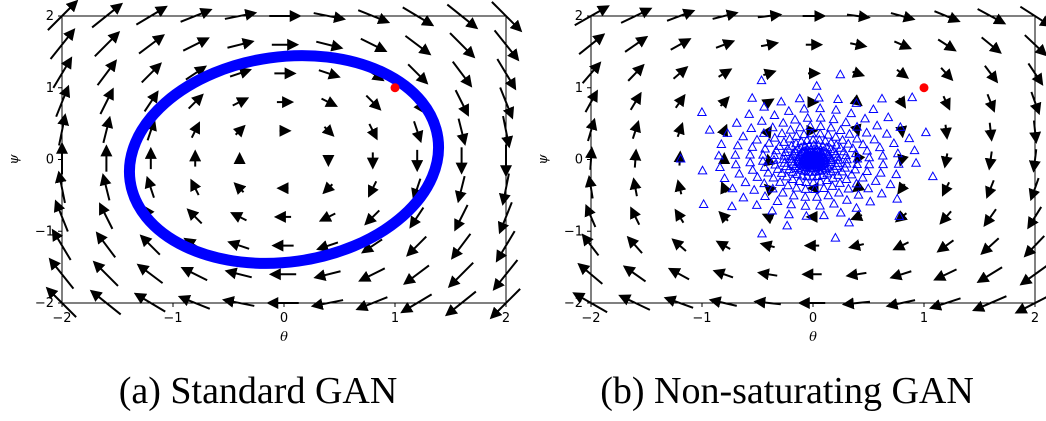 This screenshot has width=1046, height=421. What do you see at coordinates (506, 318) in the screenshot?
I see `x-tick-label: 2` at bounding box center [506, 318].